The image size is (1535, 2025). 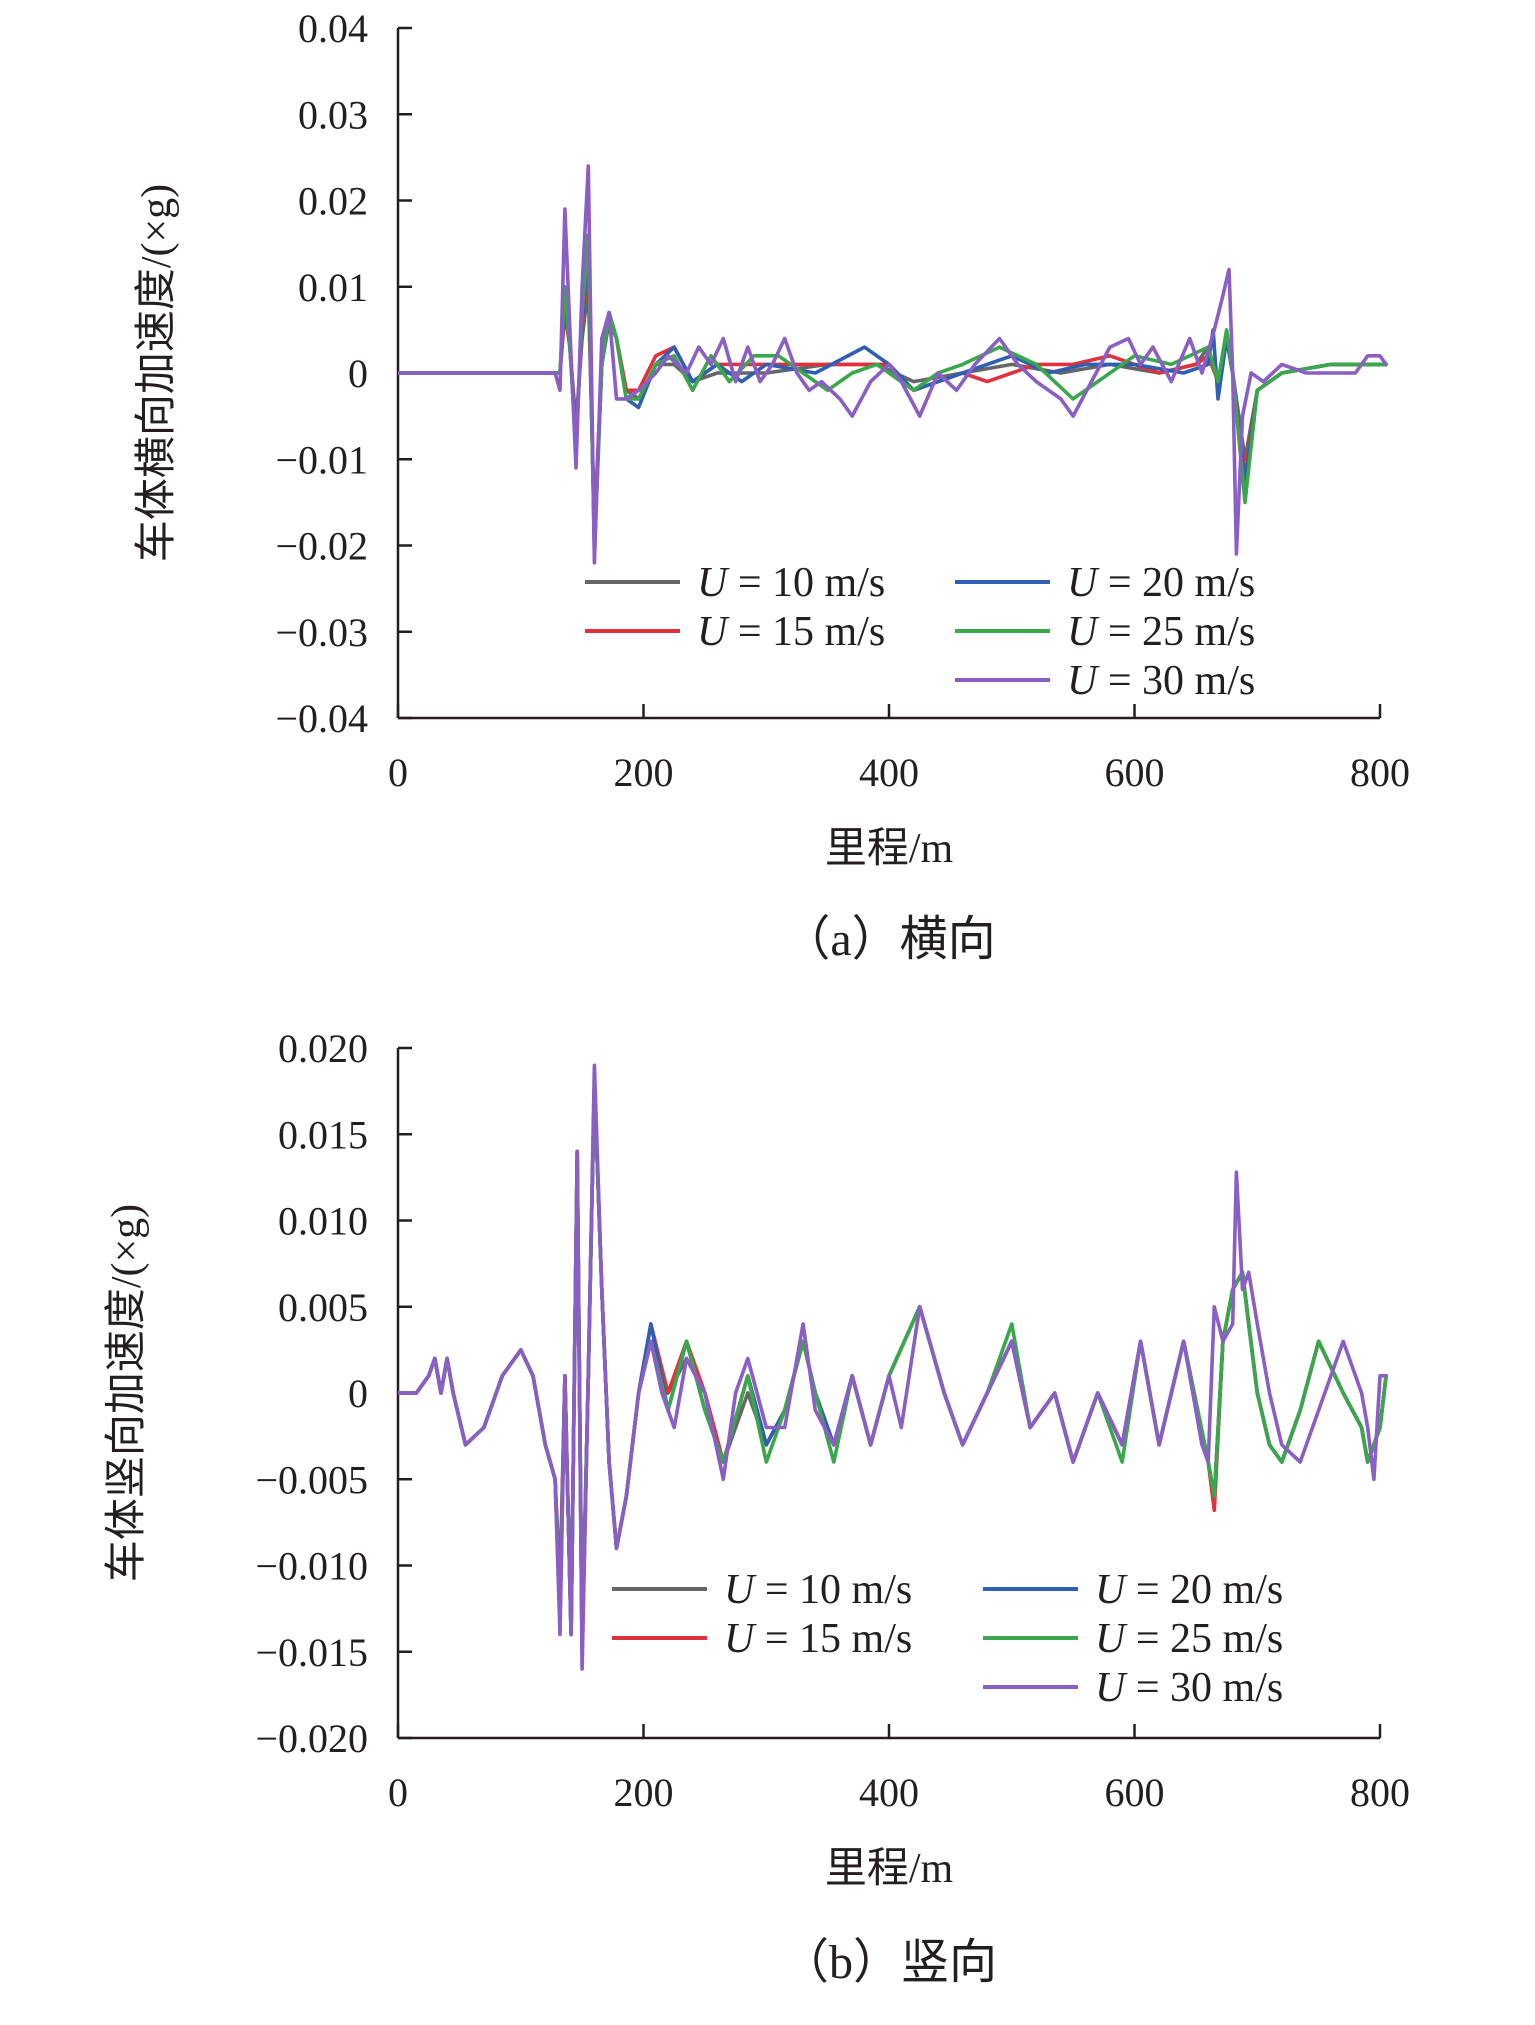 What do you see at coordinates (321, 718) in the screenshot?
I see `y-tick-label: −0.04` at bounding box center [321, 718].